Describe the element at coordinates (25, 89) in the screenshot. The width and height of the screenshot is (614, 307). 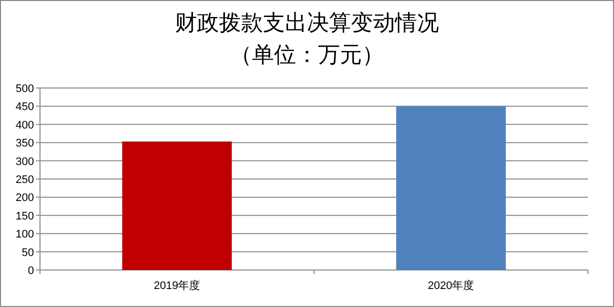
I see `y-tick-label: 500` at that location.